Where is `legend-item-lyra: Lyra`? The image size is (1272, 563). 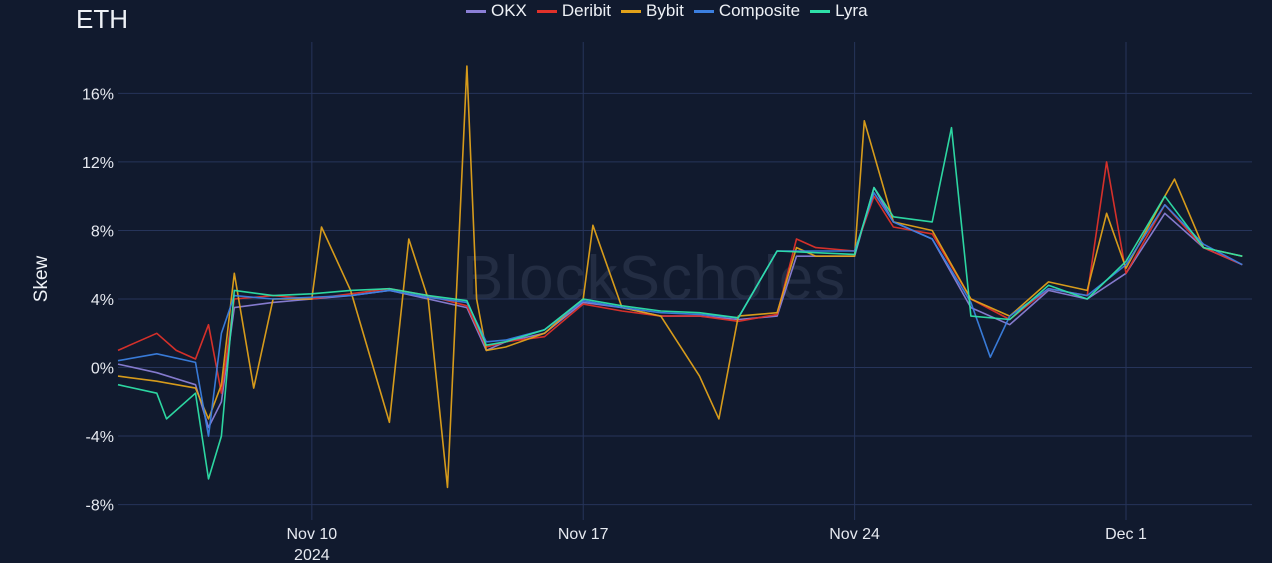
legend-item-lyra: Lyra is located at coordinates (839, 11).